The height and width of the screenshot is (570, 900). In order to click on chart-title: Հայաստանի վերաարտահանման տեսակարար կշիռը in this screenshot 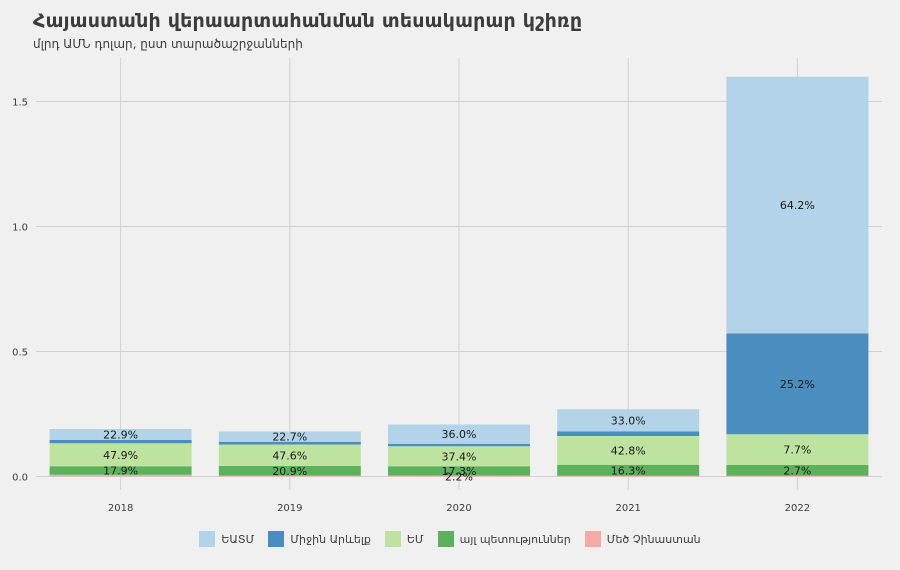, I will do `click(308, 21)`.